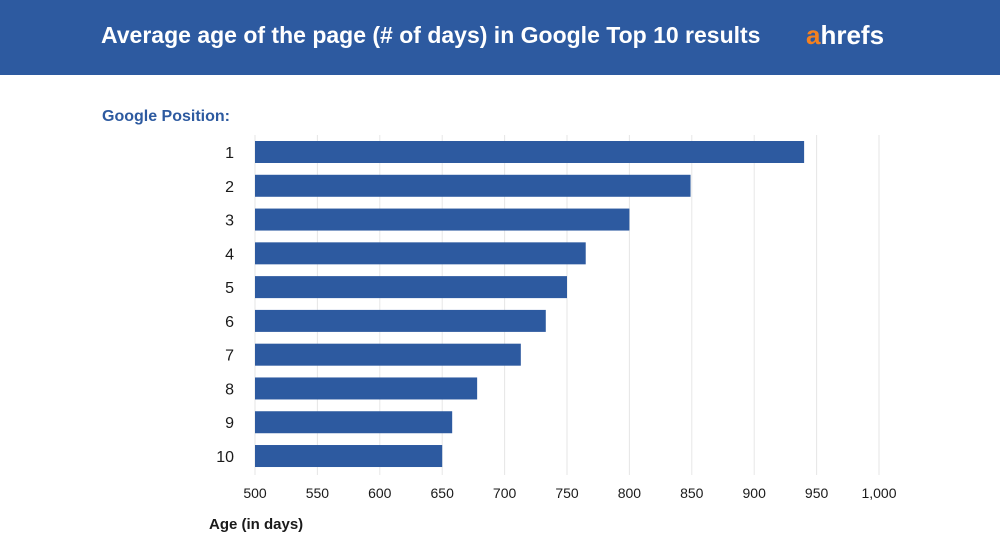 The image size is (1000, 560). Describe the element at coordinates (692, 493) in the screenshot. I see `x-tick-label: 850` at that location.